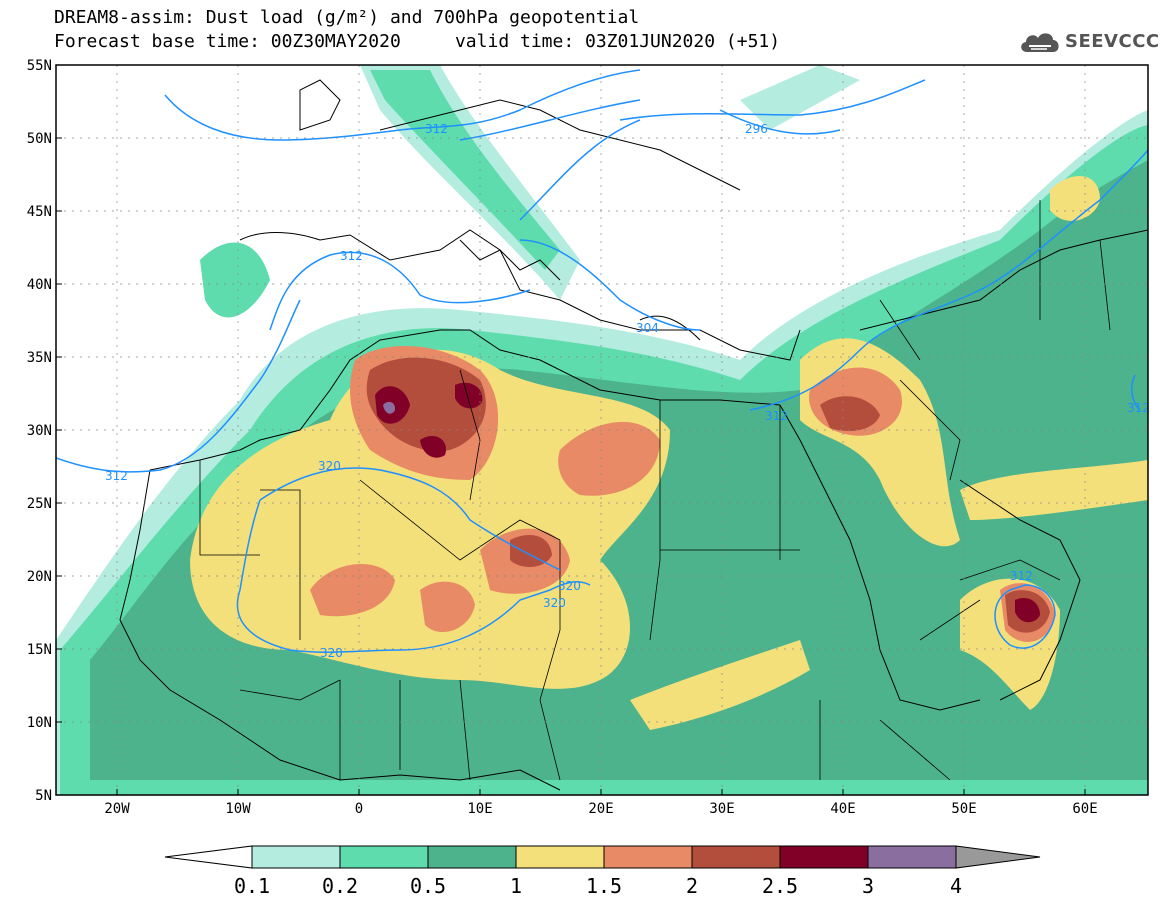 This screenshot has width=1165, height=907. I want to click on colorbar: 0.1 0.2 0.5 1 1.5 2 2.5 3 4, so click(602, 871).